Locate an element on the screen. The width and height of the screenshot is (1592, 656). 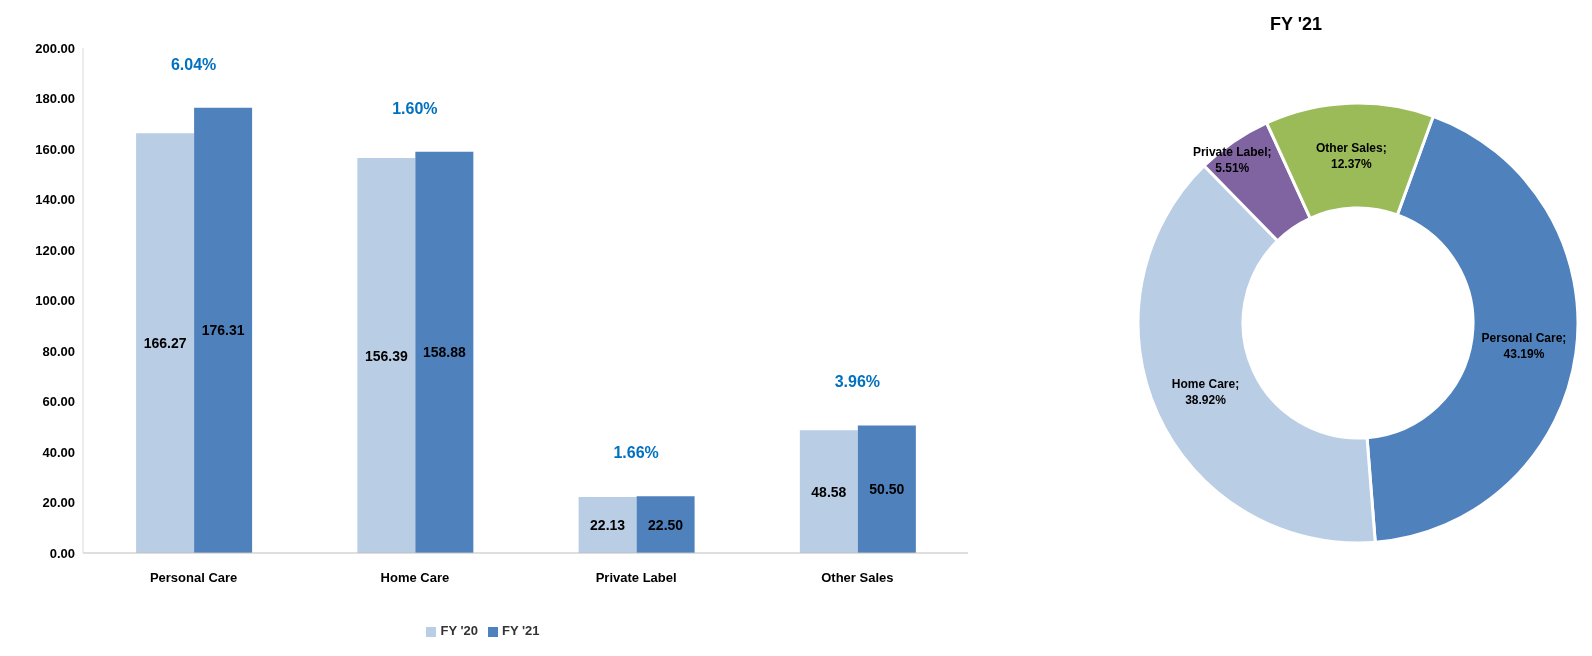
y-tick-label: 0.00 is located at coordinates (62, 553).